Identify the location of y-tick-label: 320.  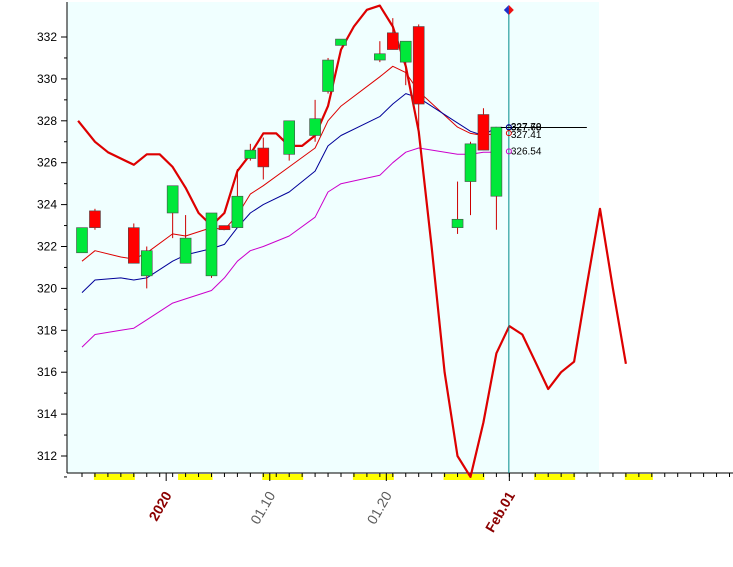
(47, 288).